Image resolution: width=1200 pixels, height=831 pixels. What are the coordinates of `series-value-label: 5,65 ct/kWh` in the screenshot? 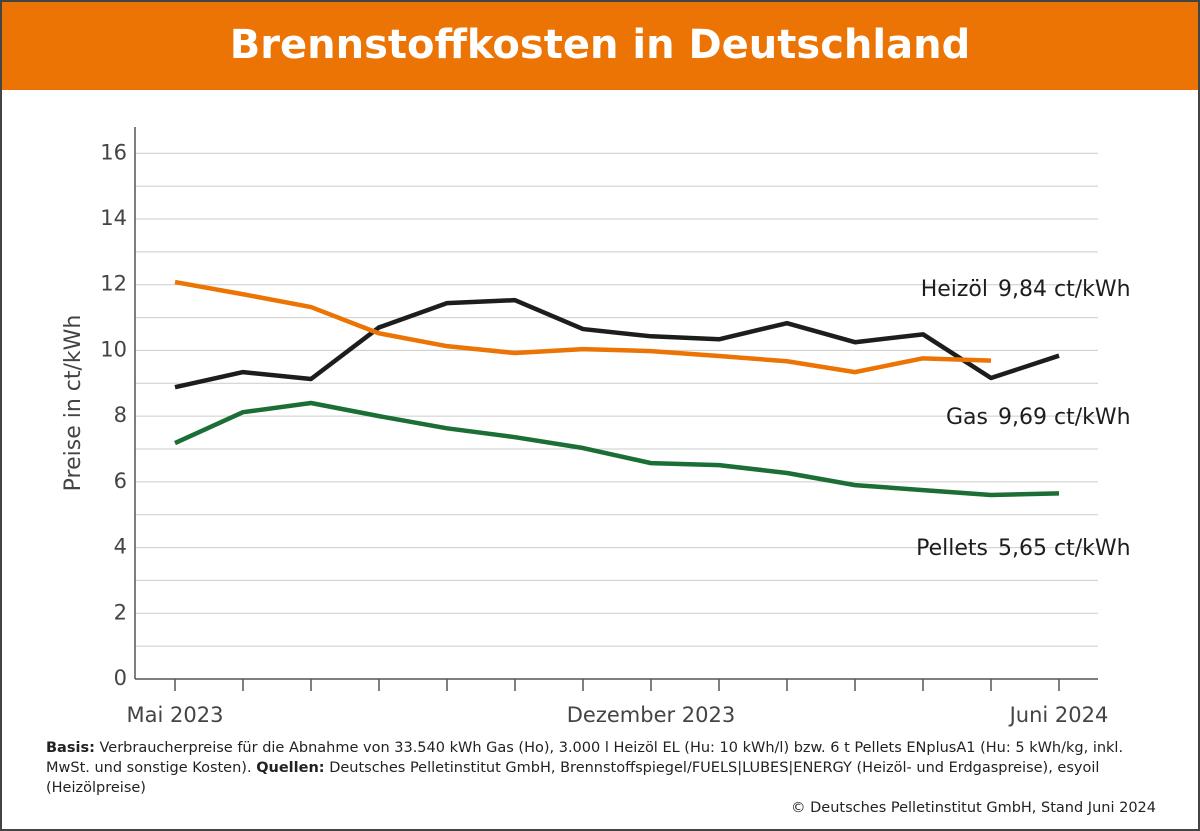 It's located at (1064, 548).